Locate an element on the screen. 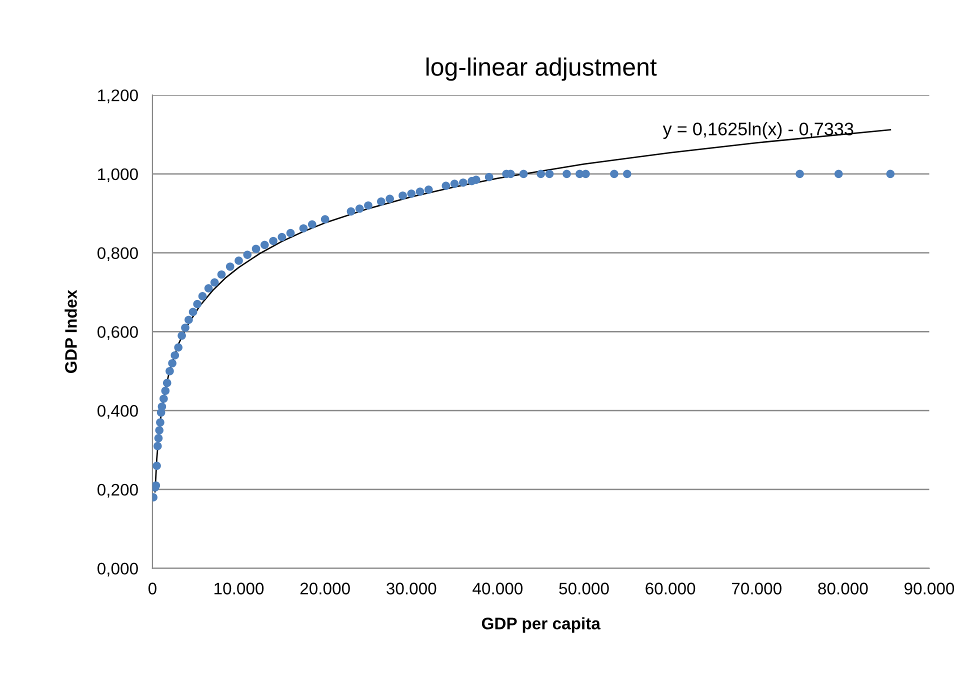  x-tick-label: 80.000 is located at coordinates (843, 588).